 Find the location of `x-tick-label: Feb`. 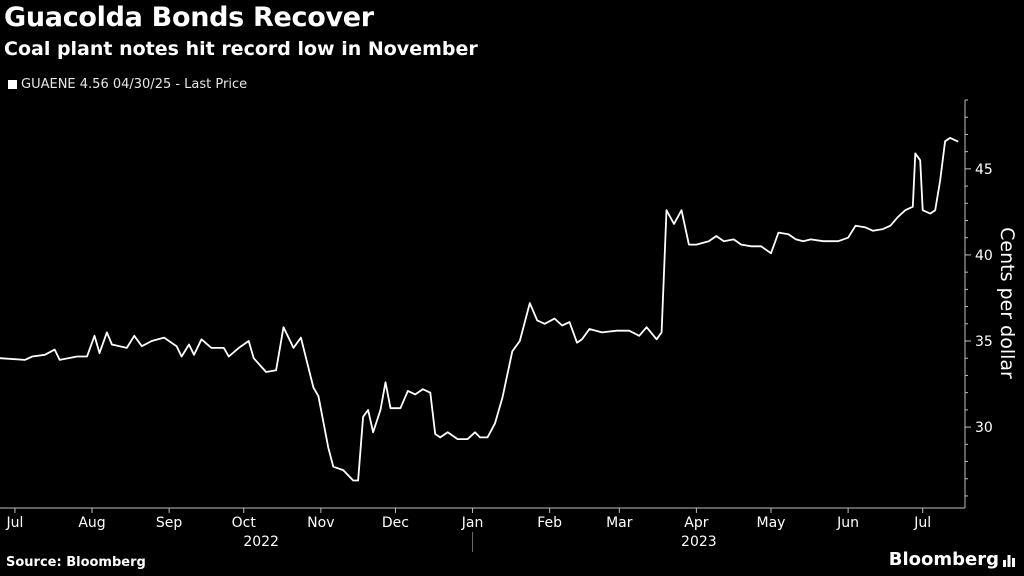

x-tick-label: Feb is located at coordinates (549, 523).